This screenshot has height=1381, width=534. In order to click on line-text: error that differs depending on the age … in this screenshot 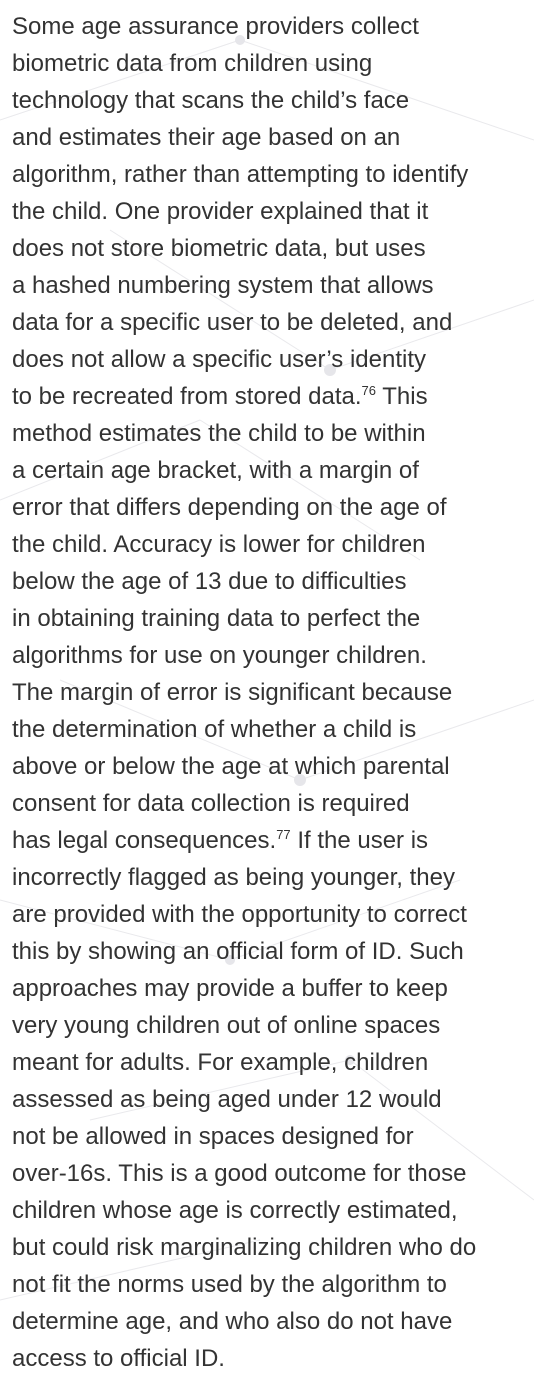, I will do `click(229, 507)`.